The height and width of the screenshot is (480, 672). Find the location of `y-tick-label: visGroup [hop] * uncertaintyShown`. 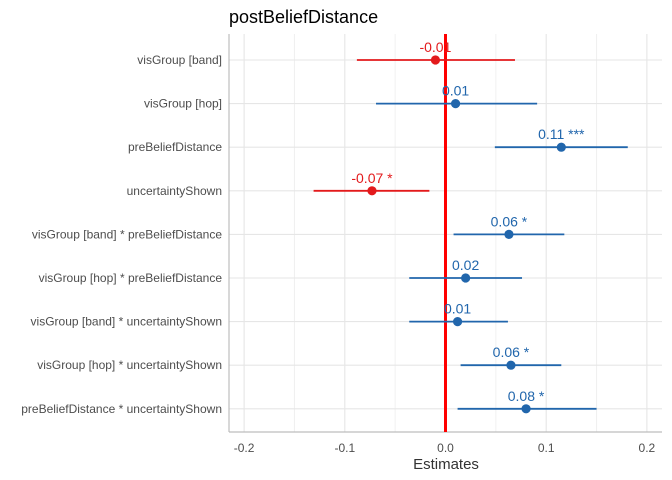

y-tick-label: visGroup [hop] * uncertaintyShown is located at coordinates (129, 365).